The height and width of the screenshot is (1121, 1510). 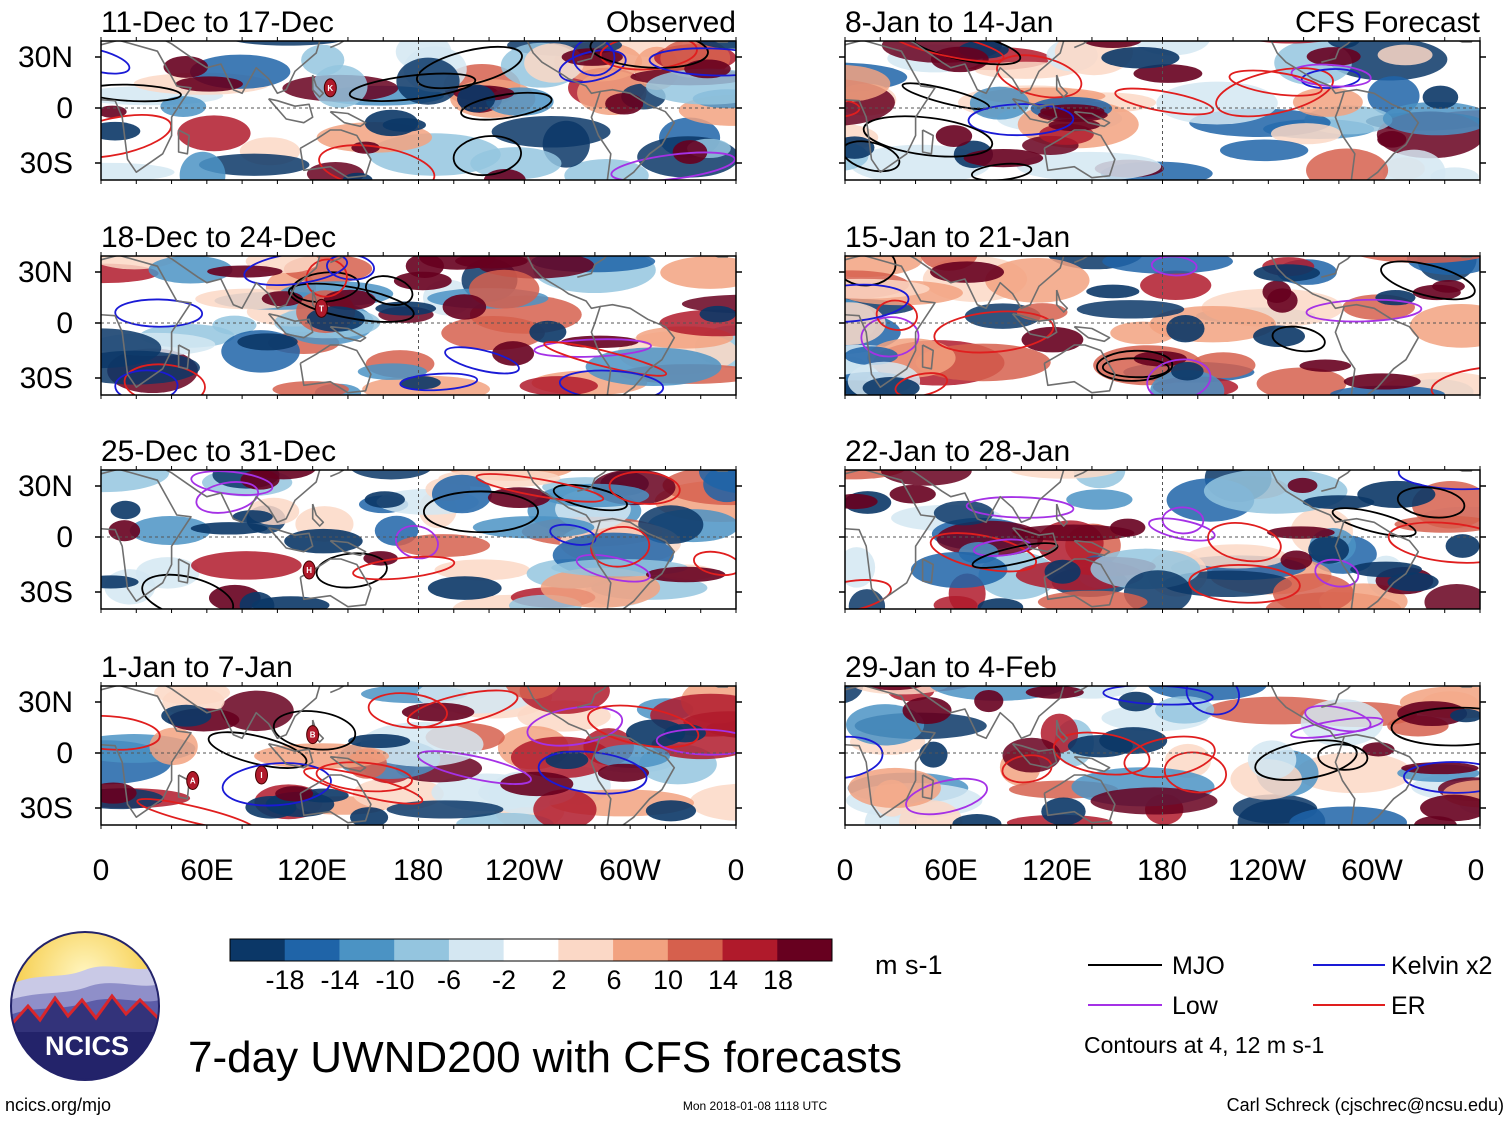 I want to click on map-panel: 1-Jan to 7-Jan 30N 0 30S B A I, so click(x=380, y=740).